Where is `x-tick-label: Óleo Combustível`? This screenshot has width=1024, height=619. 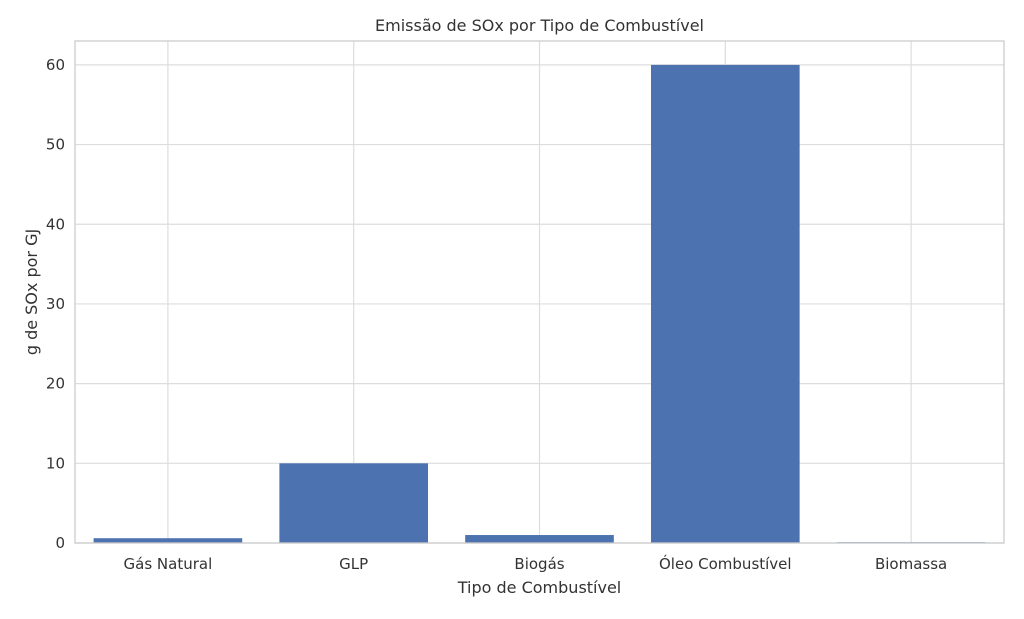 x-tick-label: Óleo Combustível is located at coordinates (725, 563).